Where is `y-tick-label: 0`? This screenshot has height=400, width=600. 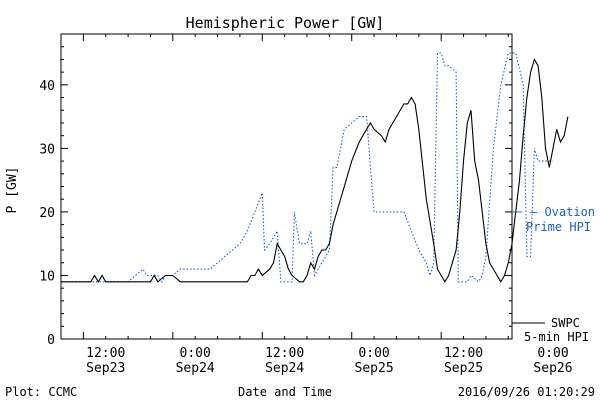
y-tick-label: 0 is located at coordinates (51, 340).